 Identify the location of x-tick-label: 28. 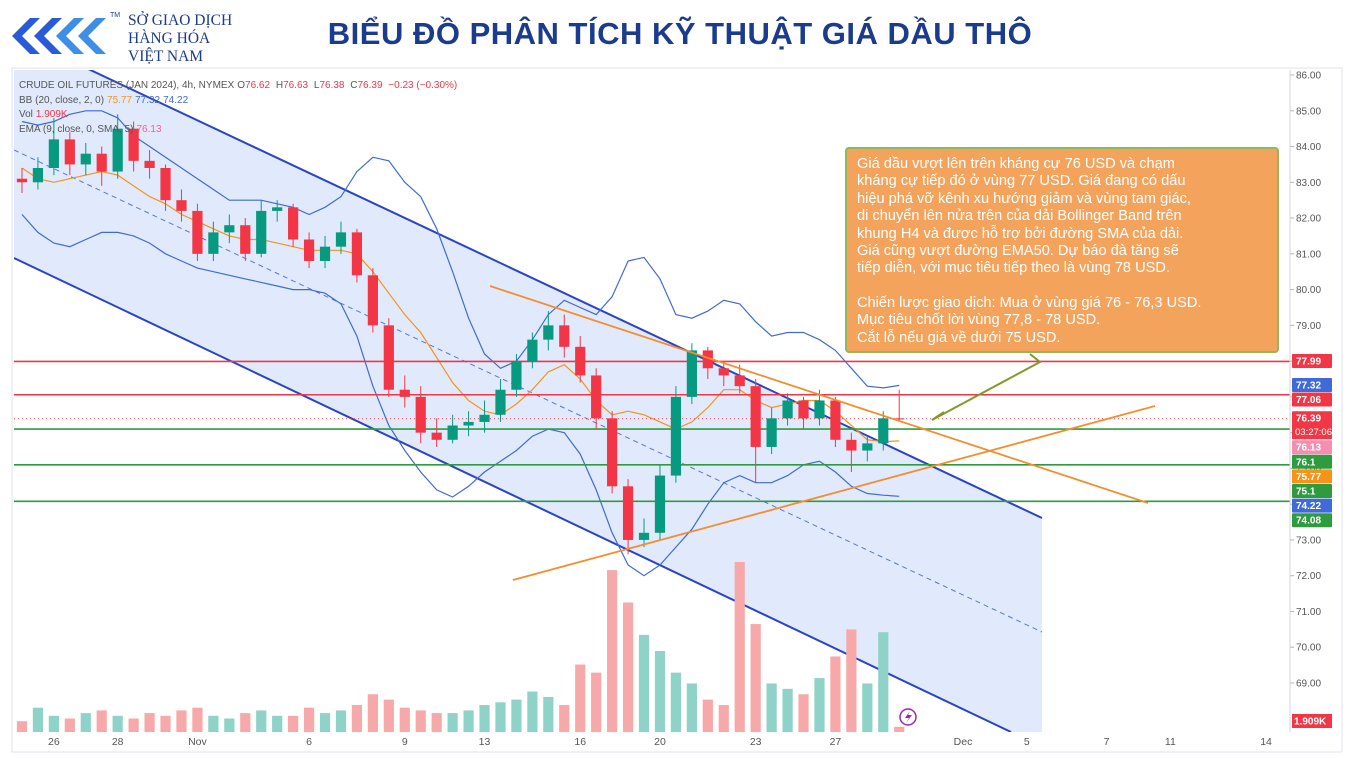
(118, 742).